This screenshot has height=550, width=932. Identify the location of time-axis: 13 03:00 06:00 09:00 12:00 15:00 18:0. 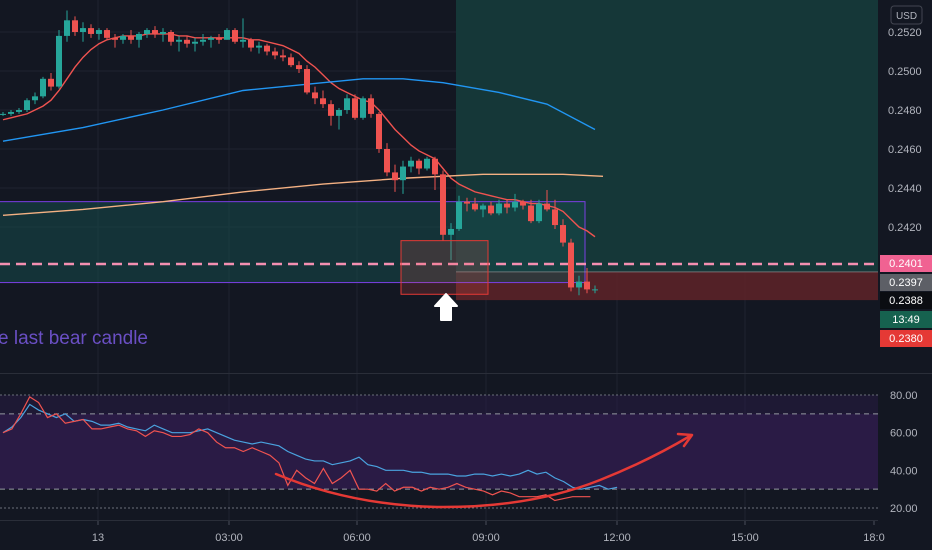
(466, 535).